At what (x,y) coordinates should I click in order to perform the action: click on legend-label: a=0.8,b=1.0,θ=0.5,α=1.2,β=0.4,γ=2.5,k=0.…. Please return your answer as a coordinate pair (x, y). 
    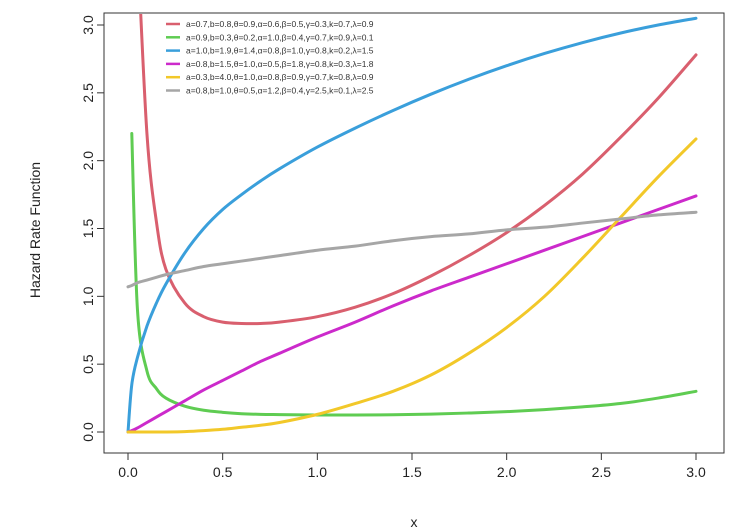
    Looking at the image, I should click on (280, 91).